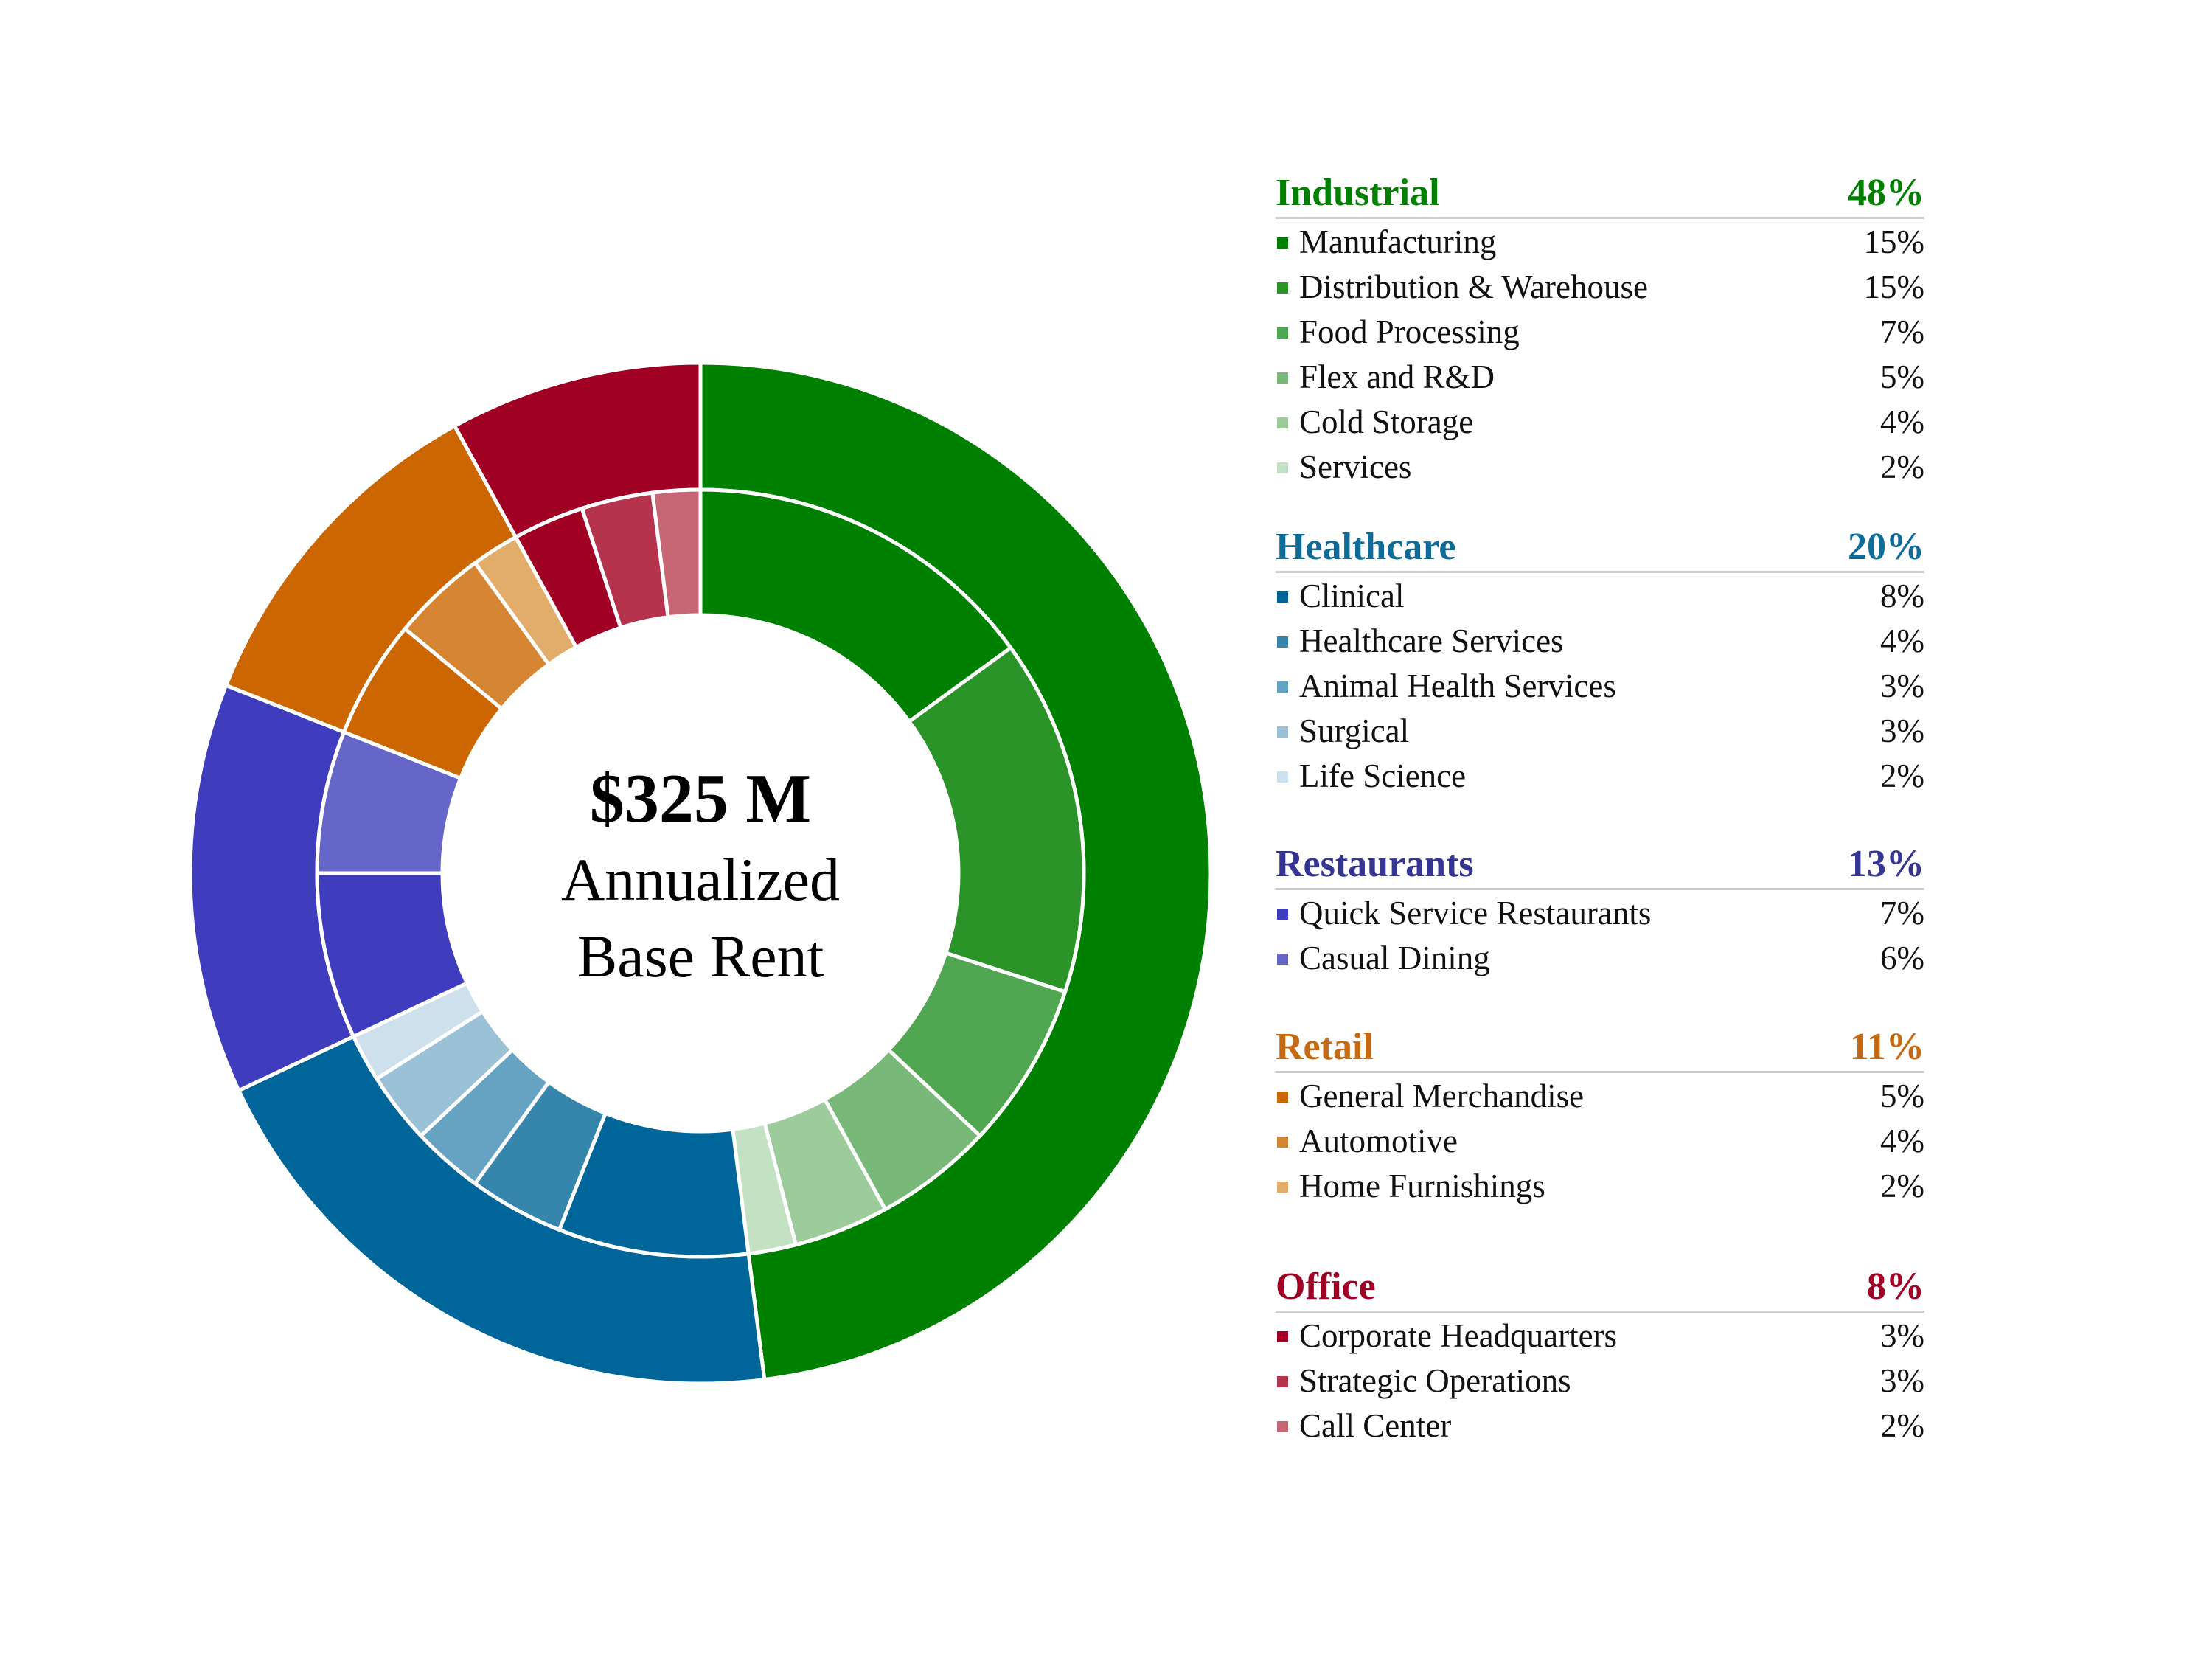 This screenshot has width=2212, height=1669. Describe the element at coordinates (1600, 1185) in the screenshot. I see `legend-item: Home Furnishings 2%` at that location.